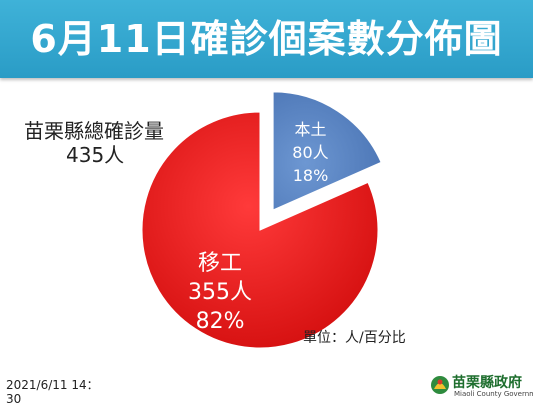 This screenshot has height=406, width=533. Describe the element at coordinates (310, 152) in the screenshot. I see `slice-label-count-local: 80人` at that location.